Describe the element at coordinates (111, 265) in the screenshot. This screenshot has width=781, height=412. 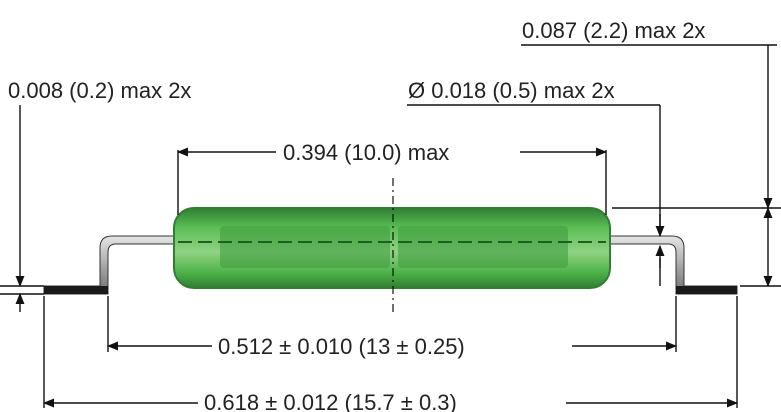
I see `left-lead` at that location.